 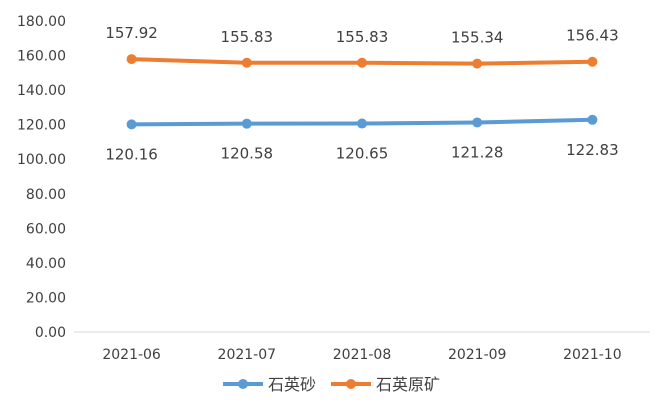 What do you see at coordinates (362, 355) in the screenshot?
I see `x-tick-label: 2021-08` at bounding box center [362, 355].